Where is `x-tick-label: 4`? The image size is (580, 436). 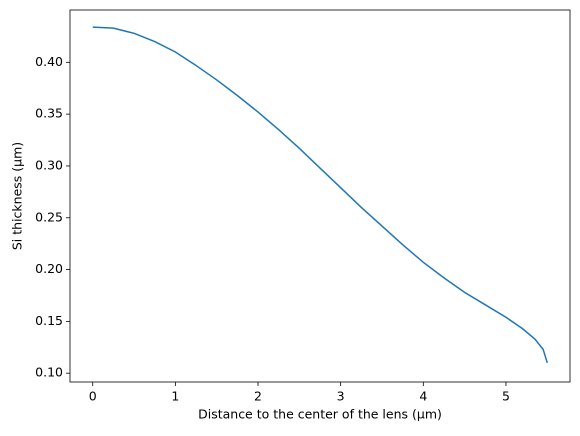
x-tick-label: 4 is located at coordinates (423, 396).